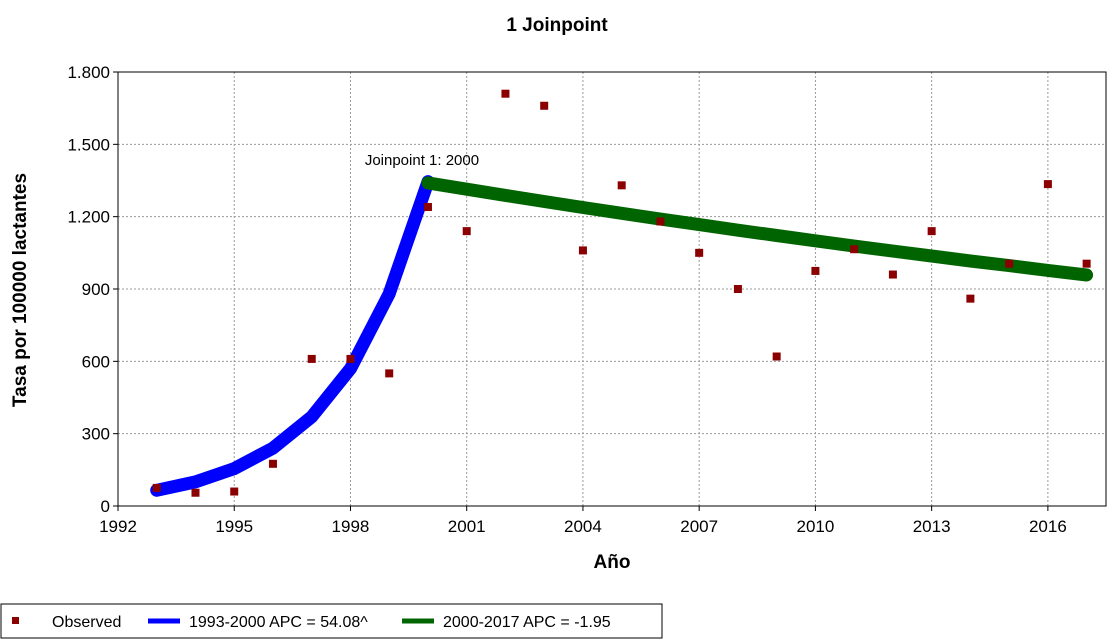 Image resolution: width=1108 pixels, height=639 pixels. What do you see at coordinates (88, 217) in the screenshot?
I see `y-tick-label: 1.200` at bounding box center [88, 217].